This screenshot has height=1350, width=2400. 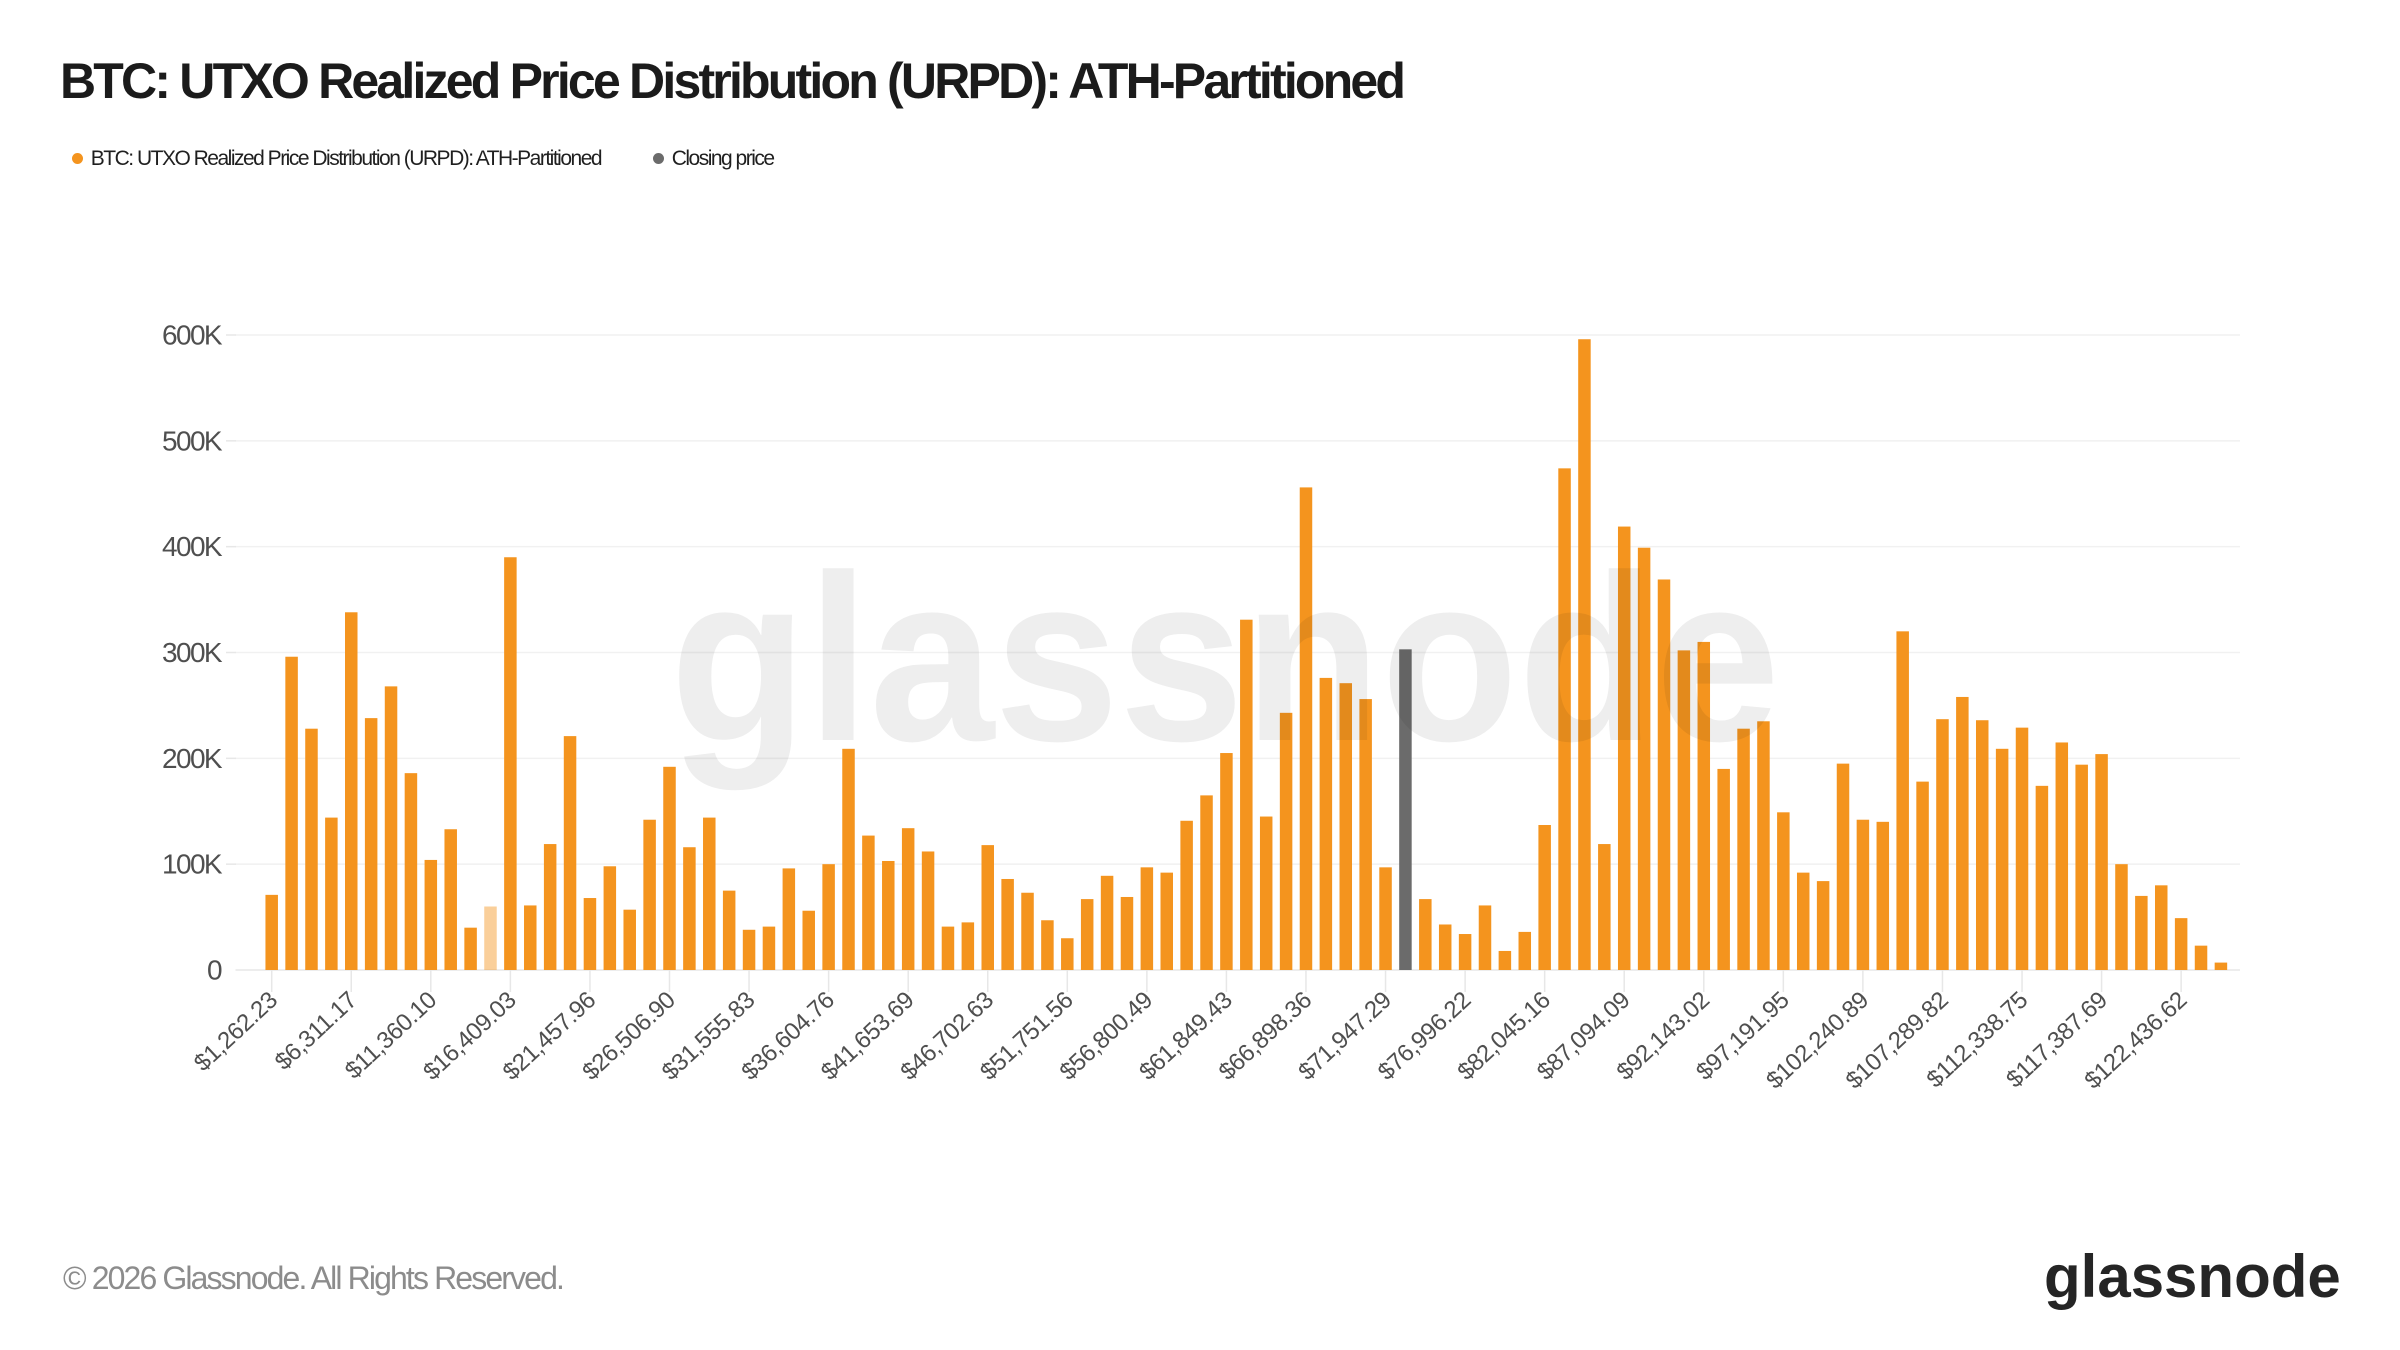 What do you see at coordinates (192, 440) in the screenshot?
I see `svg-text: 500K` at bounding box center [192, 440].